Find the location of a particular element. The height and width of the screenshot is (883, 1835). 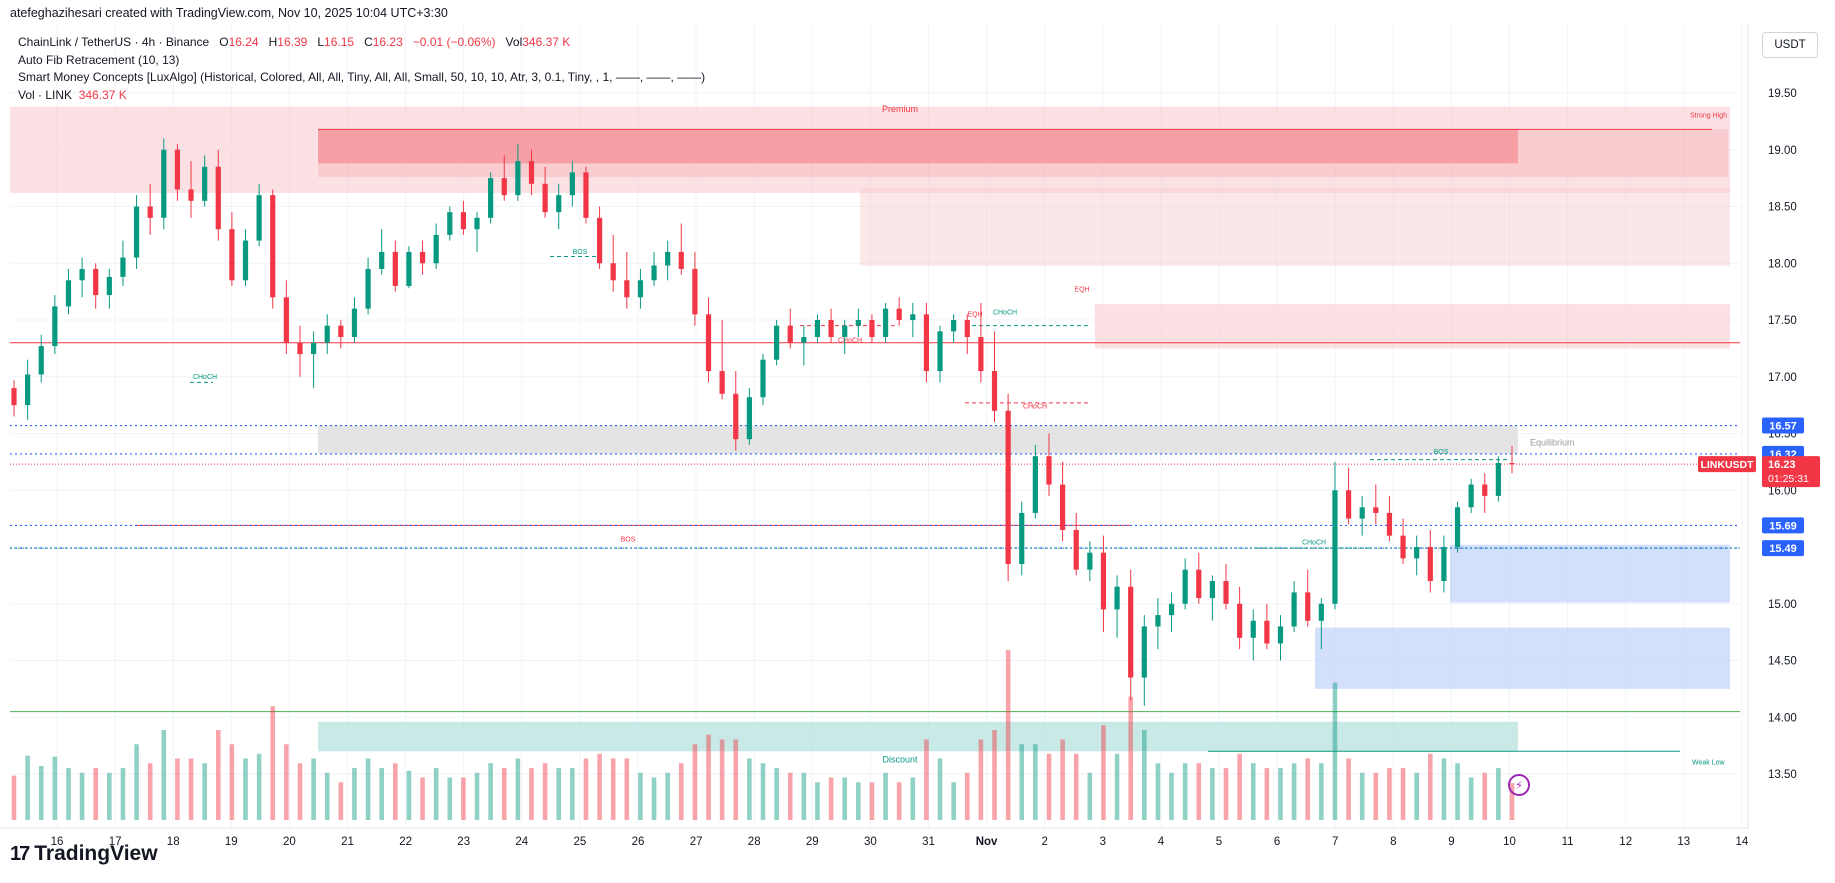

legend-h-value: 16.39 is located at coordinates (292, 42).